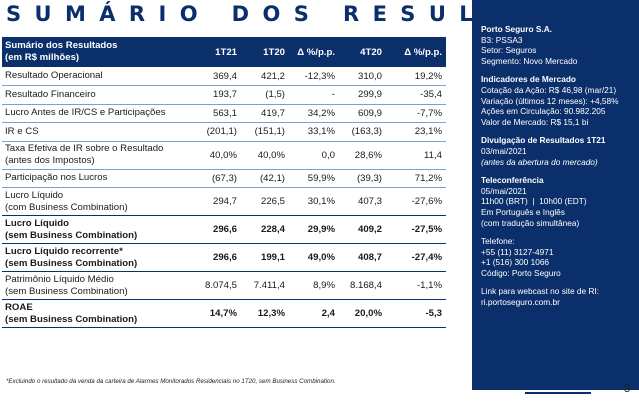 The height and width of the screenshot is (406, 639). What do you see at coordinates (314, 257) in the screenshot?
I see `value-delta-1: 49,0%` at bounding box center [314, 257].